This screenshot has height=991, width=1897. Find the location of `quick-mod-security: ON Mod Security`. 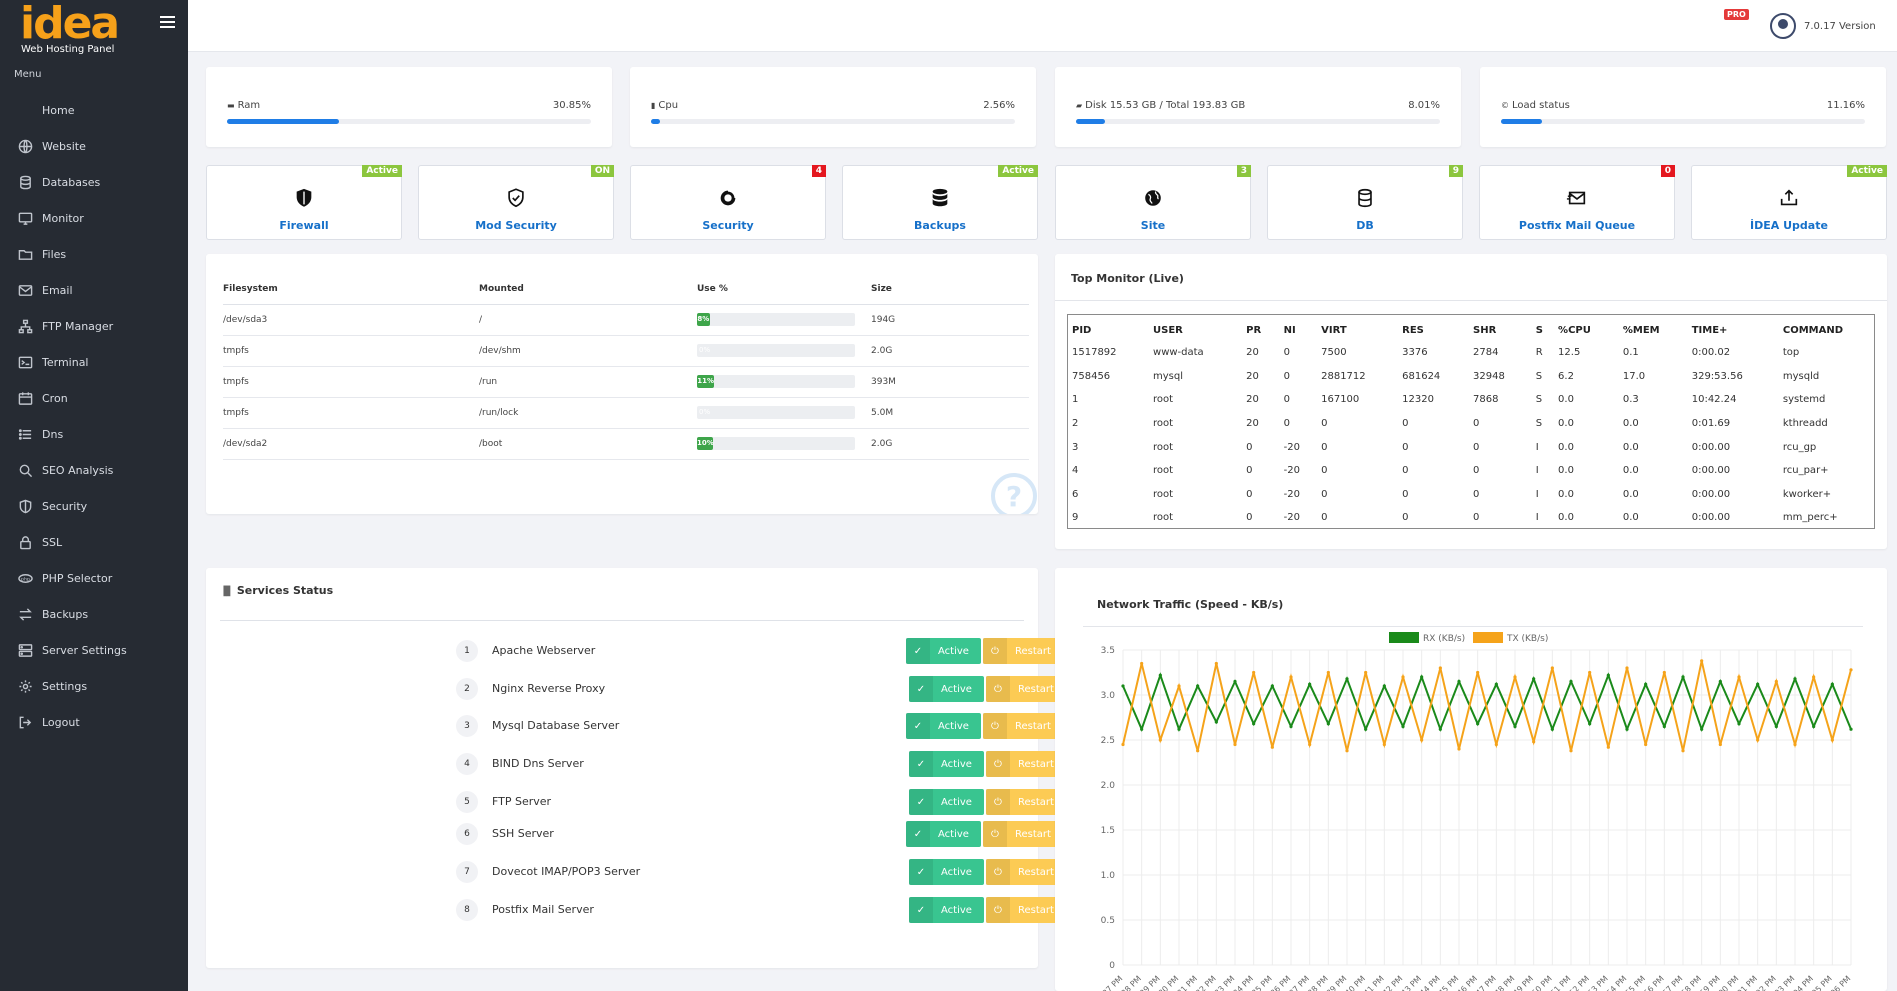

quick-mod-security: ON Mod Security is located at coordinates (516, 202).